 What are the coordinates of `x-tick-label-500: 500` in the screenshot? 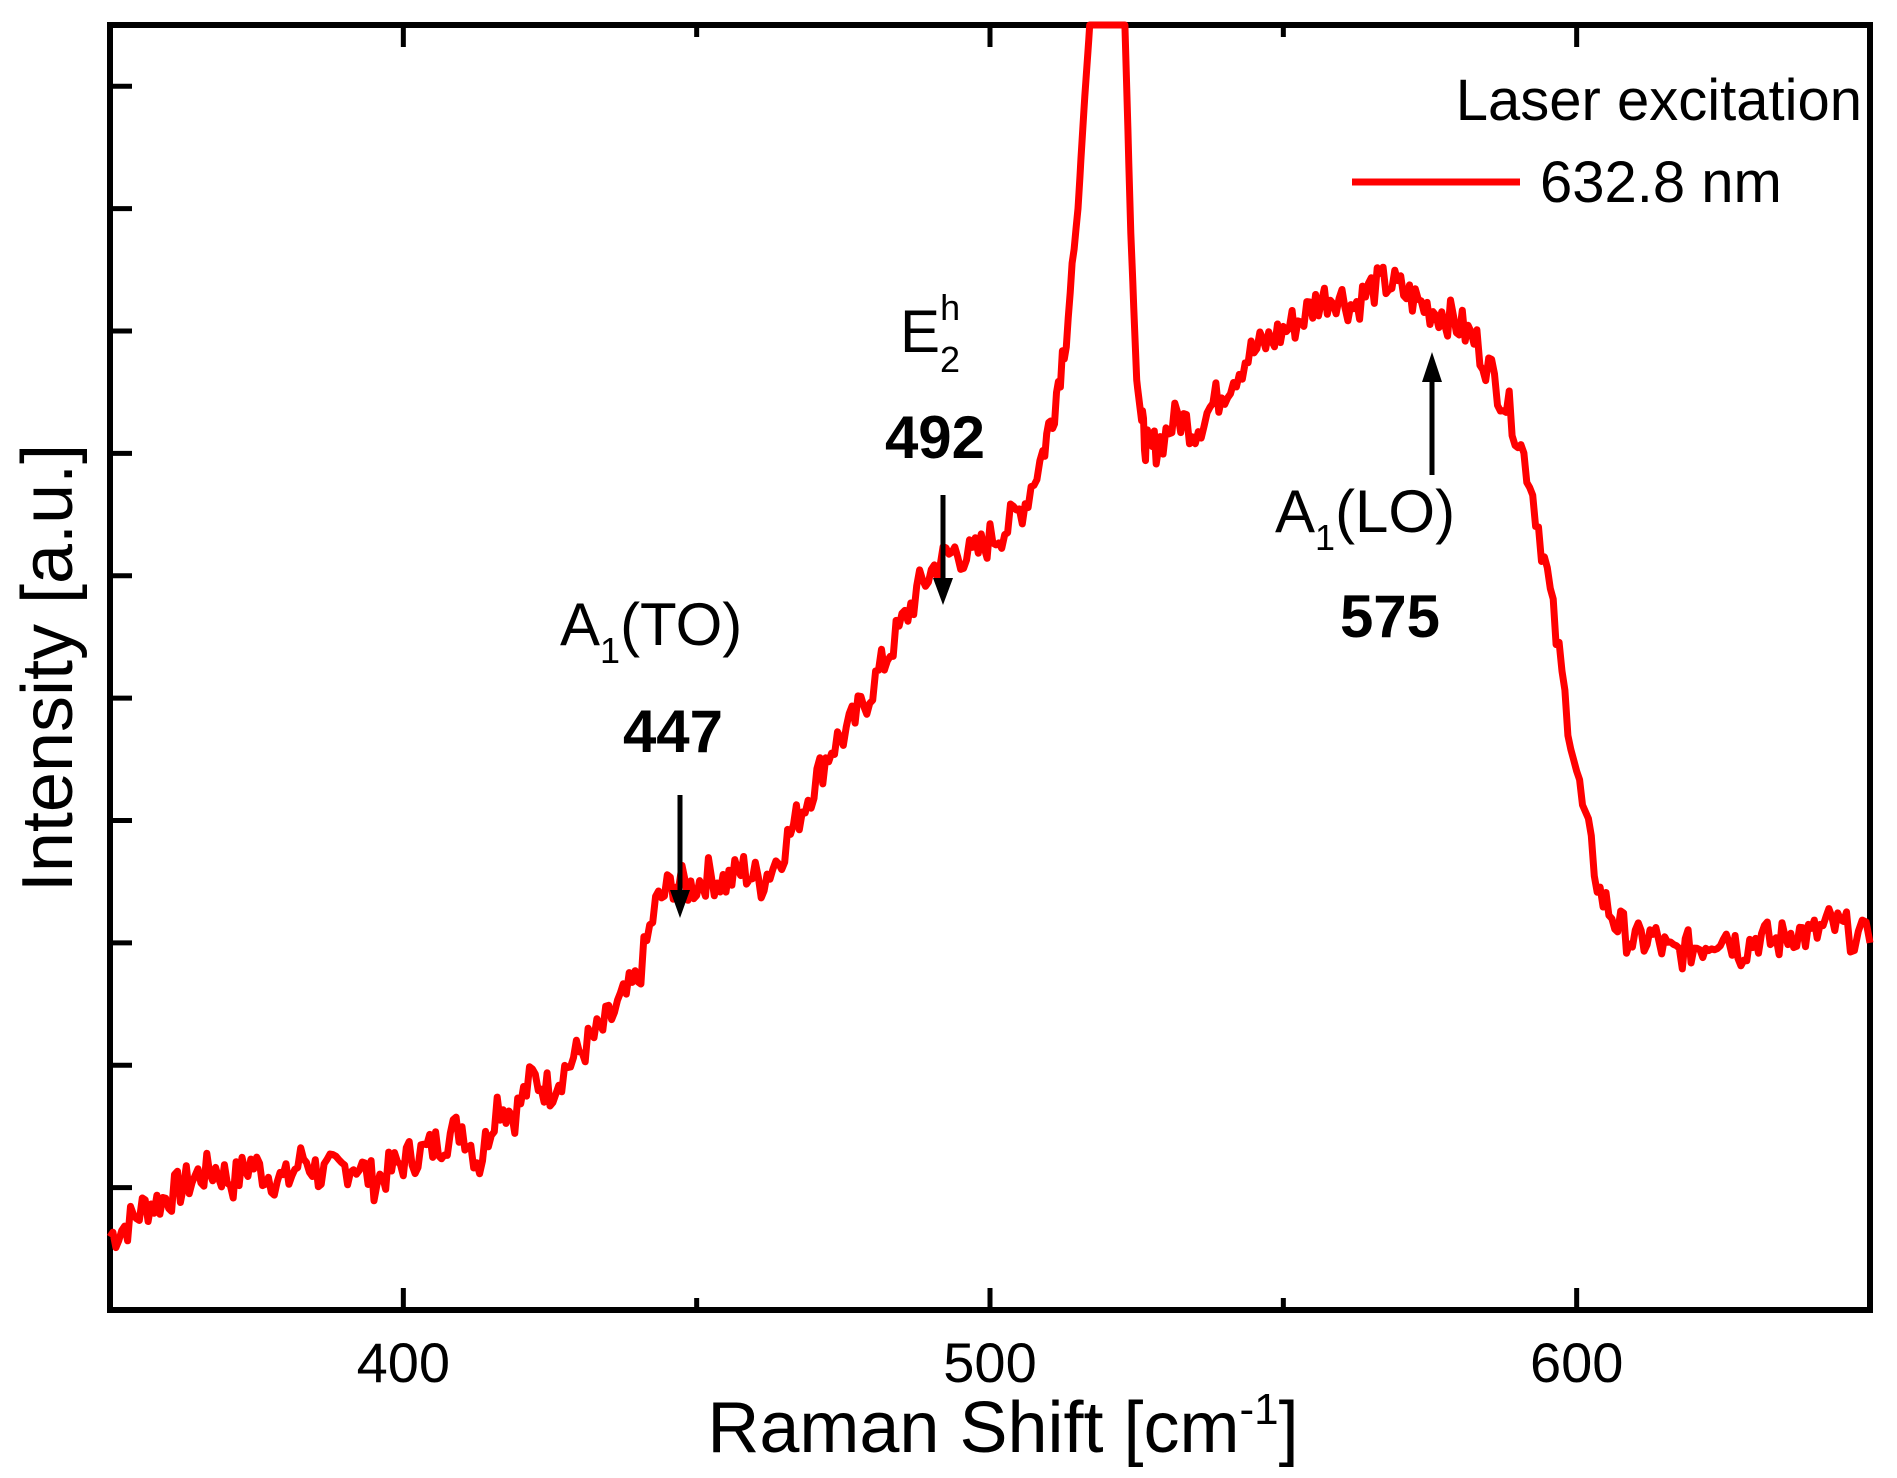 It's located at (989, 1362).